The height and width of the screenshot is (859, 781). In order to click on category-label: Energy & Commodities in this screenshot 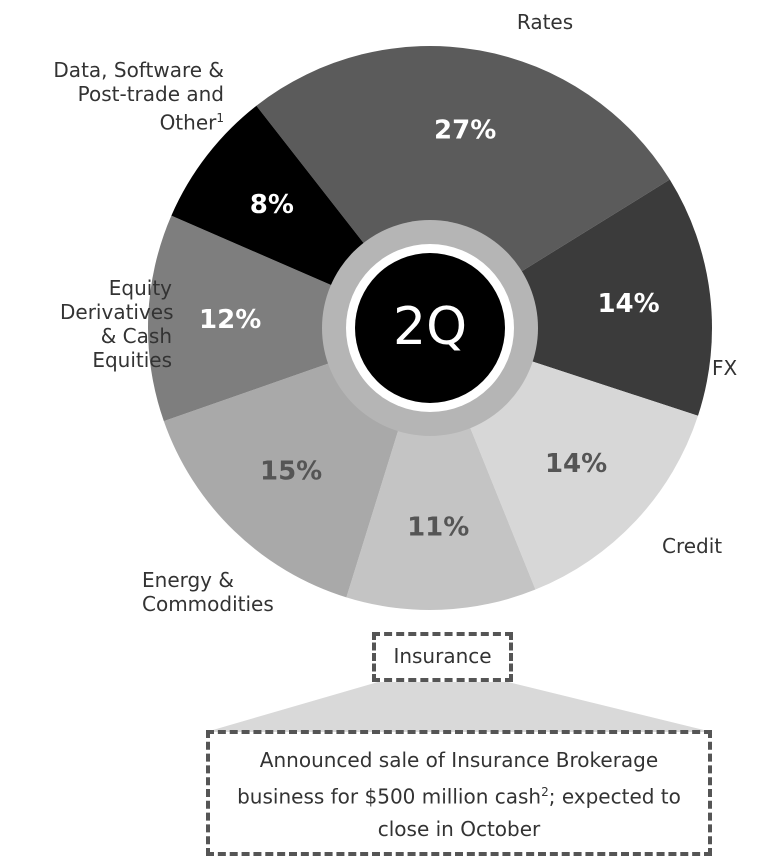, I will do `click(227, 592)`.